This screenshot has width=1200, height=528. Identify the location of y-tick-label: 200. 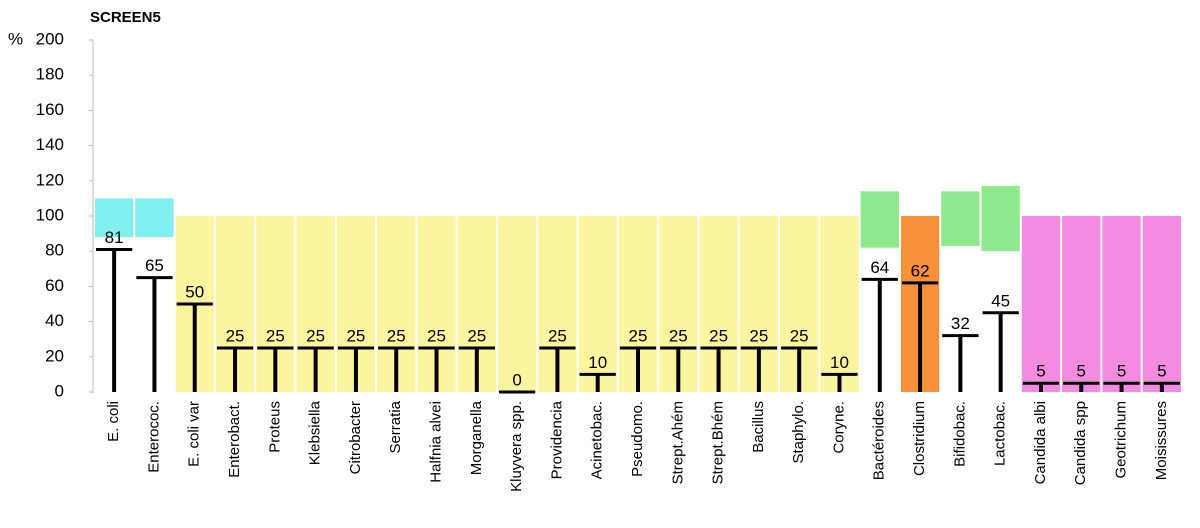
(50, 38).